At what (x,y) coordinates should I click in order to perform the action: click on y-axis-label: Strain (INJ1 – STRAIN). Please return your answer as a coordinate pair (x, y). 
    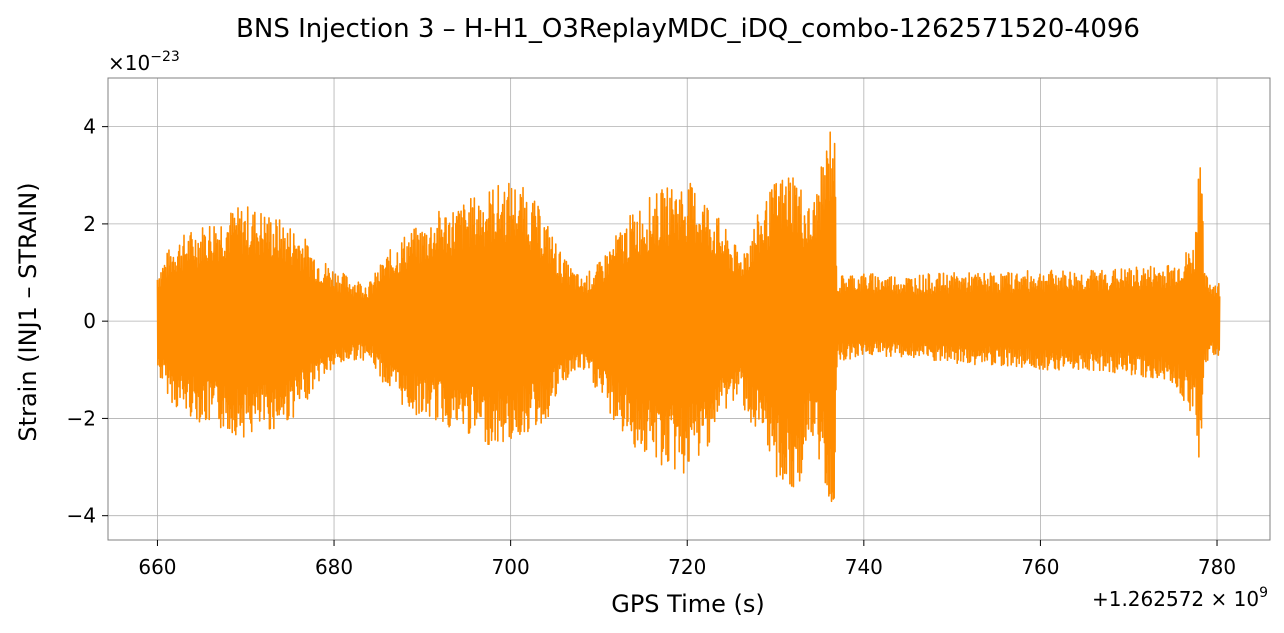
    Looking at the image, I should click on (28, 311).